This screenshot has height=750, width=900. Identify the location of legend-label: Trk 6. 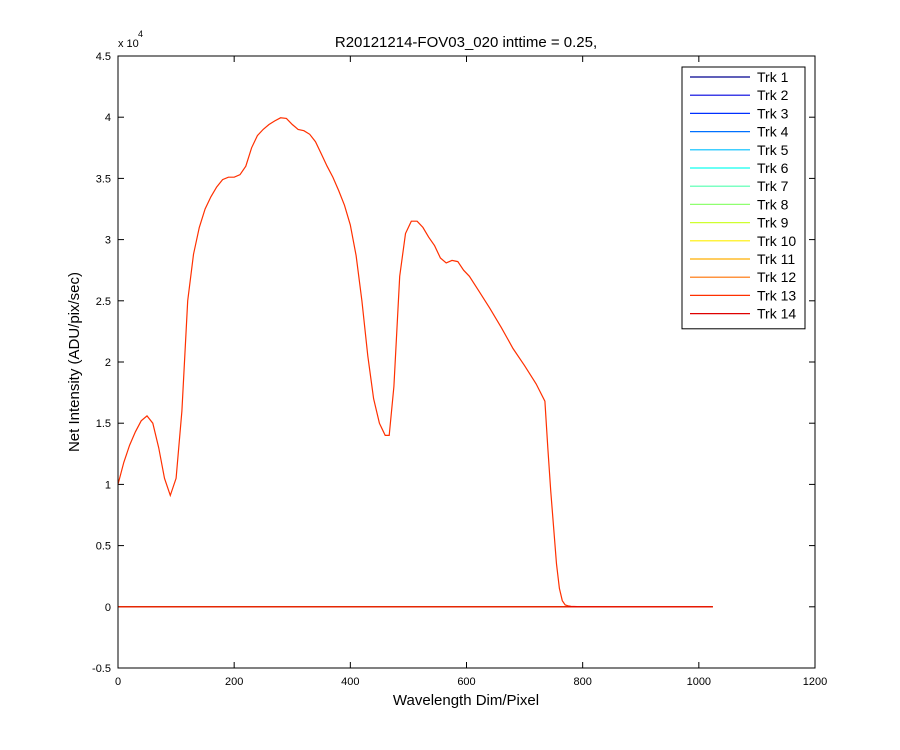
(773, 168).